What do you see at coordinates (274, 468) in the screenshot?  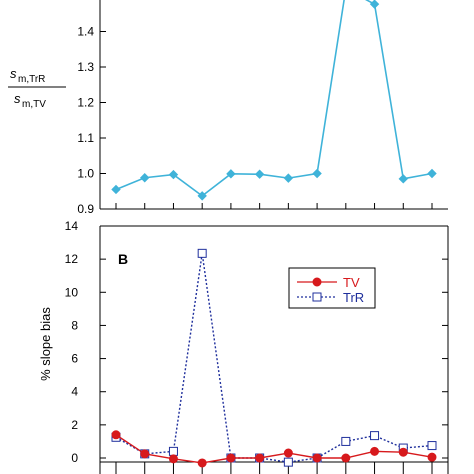 I see `panel-b-x-ticks` at bounding box center [274, 468].